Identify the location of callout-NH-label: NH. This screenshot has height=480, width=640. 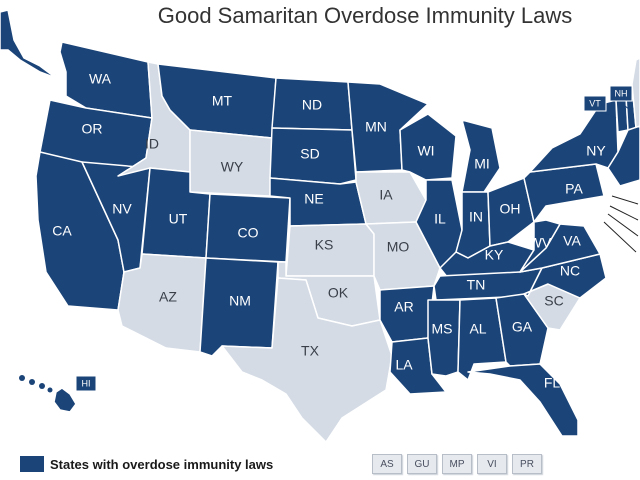
(621, 93).